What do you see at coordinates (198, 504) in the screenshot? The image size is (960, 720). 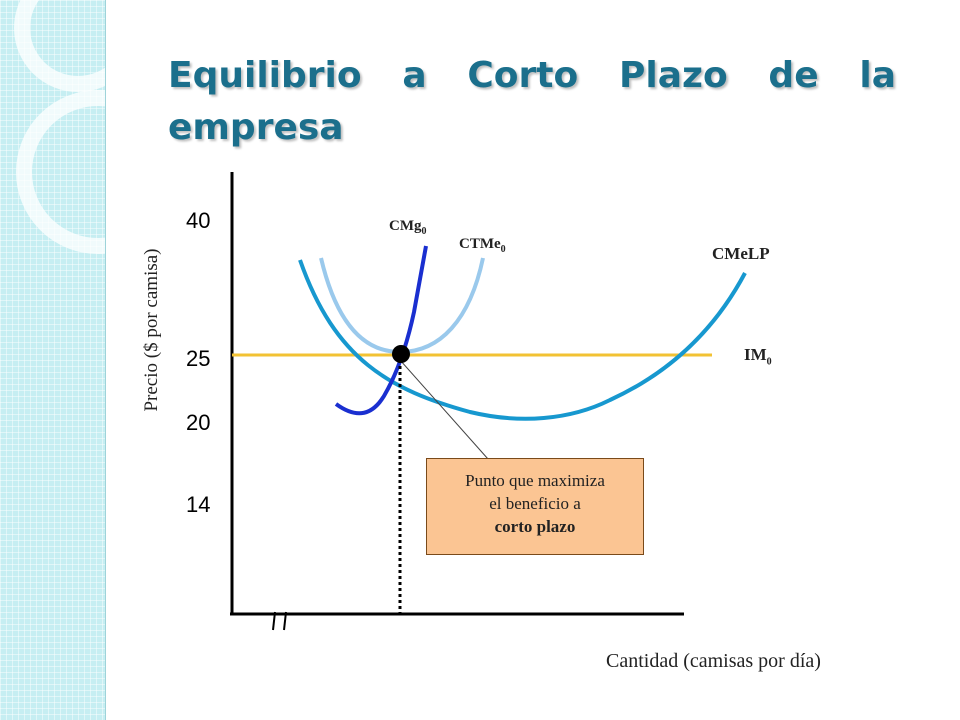 I see `y-tick-label: 14` at bounding box center [198, 504].